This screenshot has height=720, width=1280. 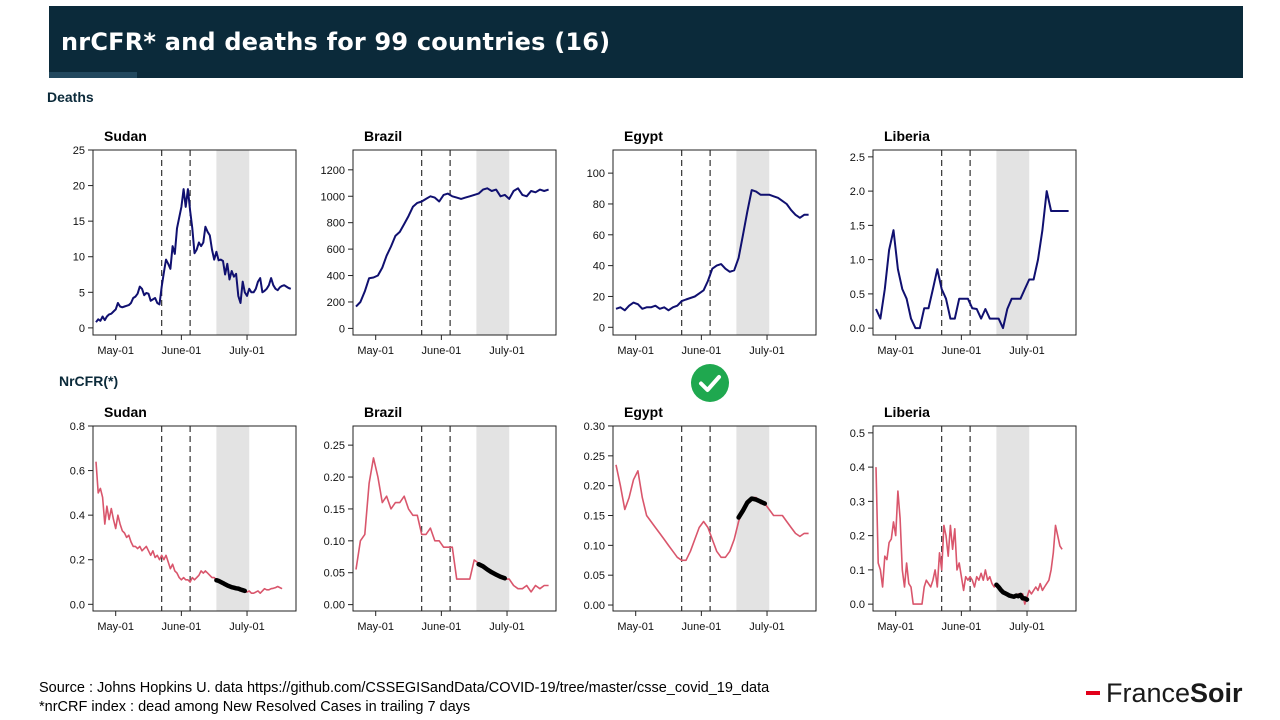 I want to click on y-tick-label: 0.6, so click(x=77, y=472).